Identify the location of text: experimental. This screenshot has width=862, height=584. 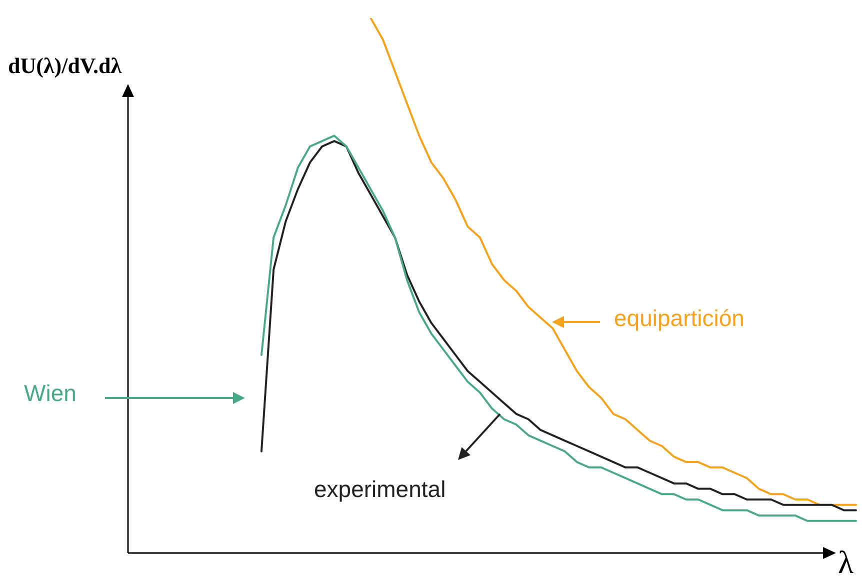
(380, 489).